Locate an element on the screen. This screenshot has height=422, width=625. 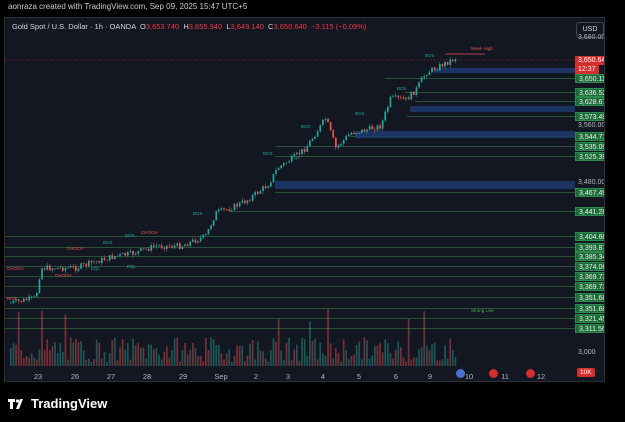
open-value: 3,653.740 is located at coordinates (162, 26).